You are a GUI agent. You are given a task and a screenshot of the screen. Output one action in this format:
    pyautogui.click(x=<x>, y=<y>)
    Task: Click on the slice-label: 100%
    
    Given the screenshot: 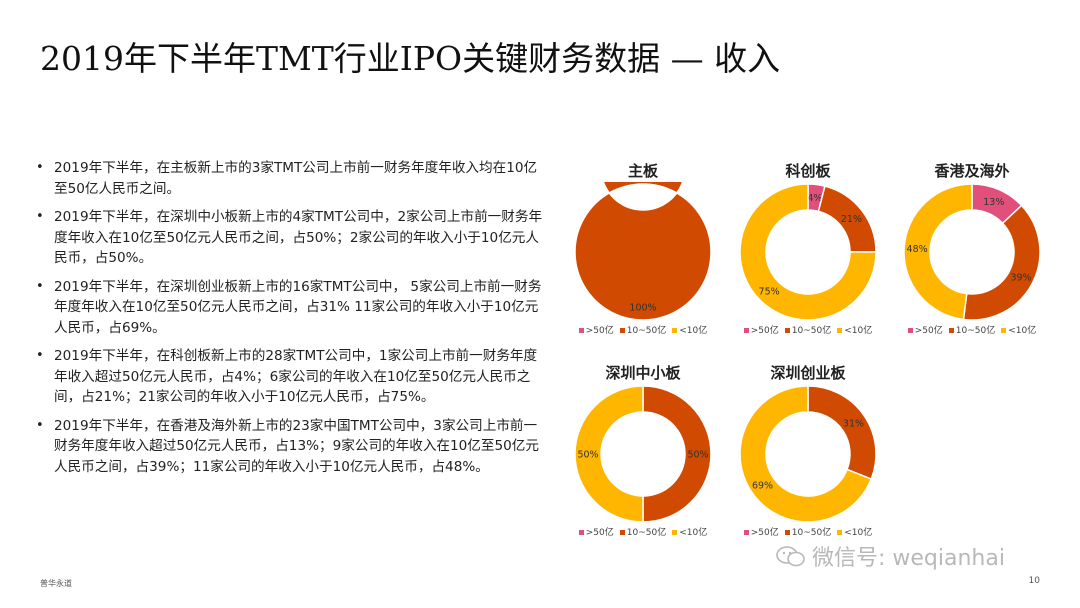 What is the action you would take?
    pyautogui.click(x=642, y=308)
    